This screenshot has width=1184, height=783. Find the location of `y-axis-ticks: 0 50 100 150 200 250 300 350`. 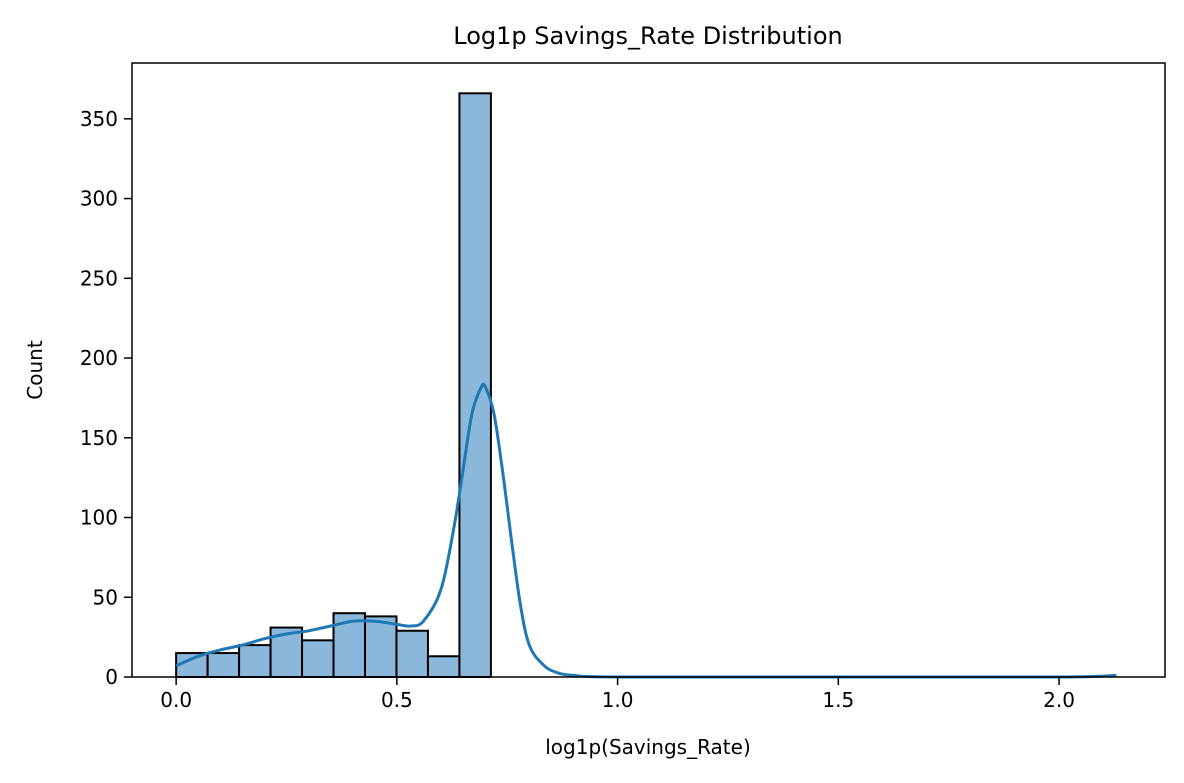

y-axis-ticks: 0 50 100 150 200 250 300 350 is located at coordinates (106, 398).